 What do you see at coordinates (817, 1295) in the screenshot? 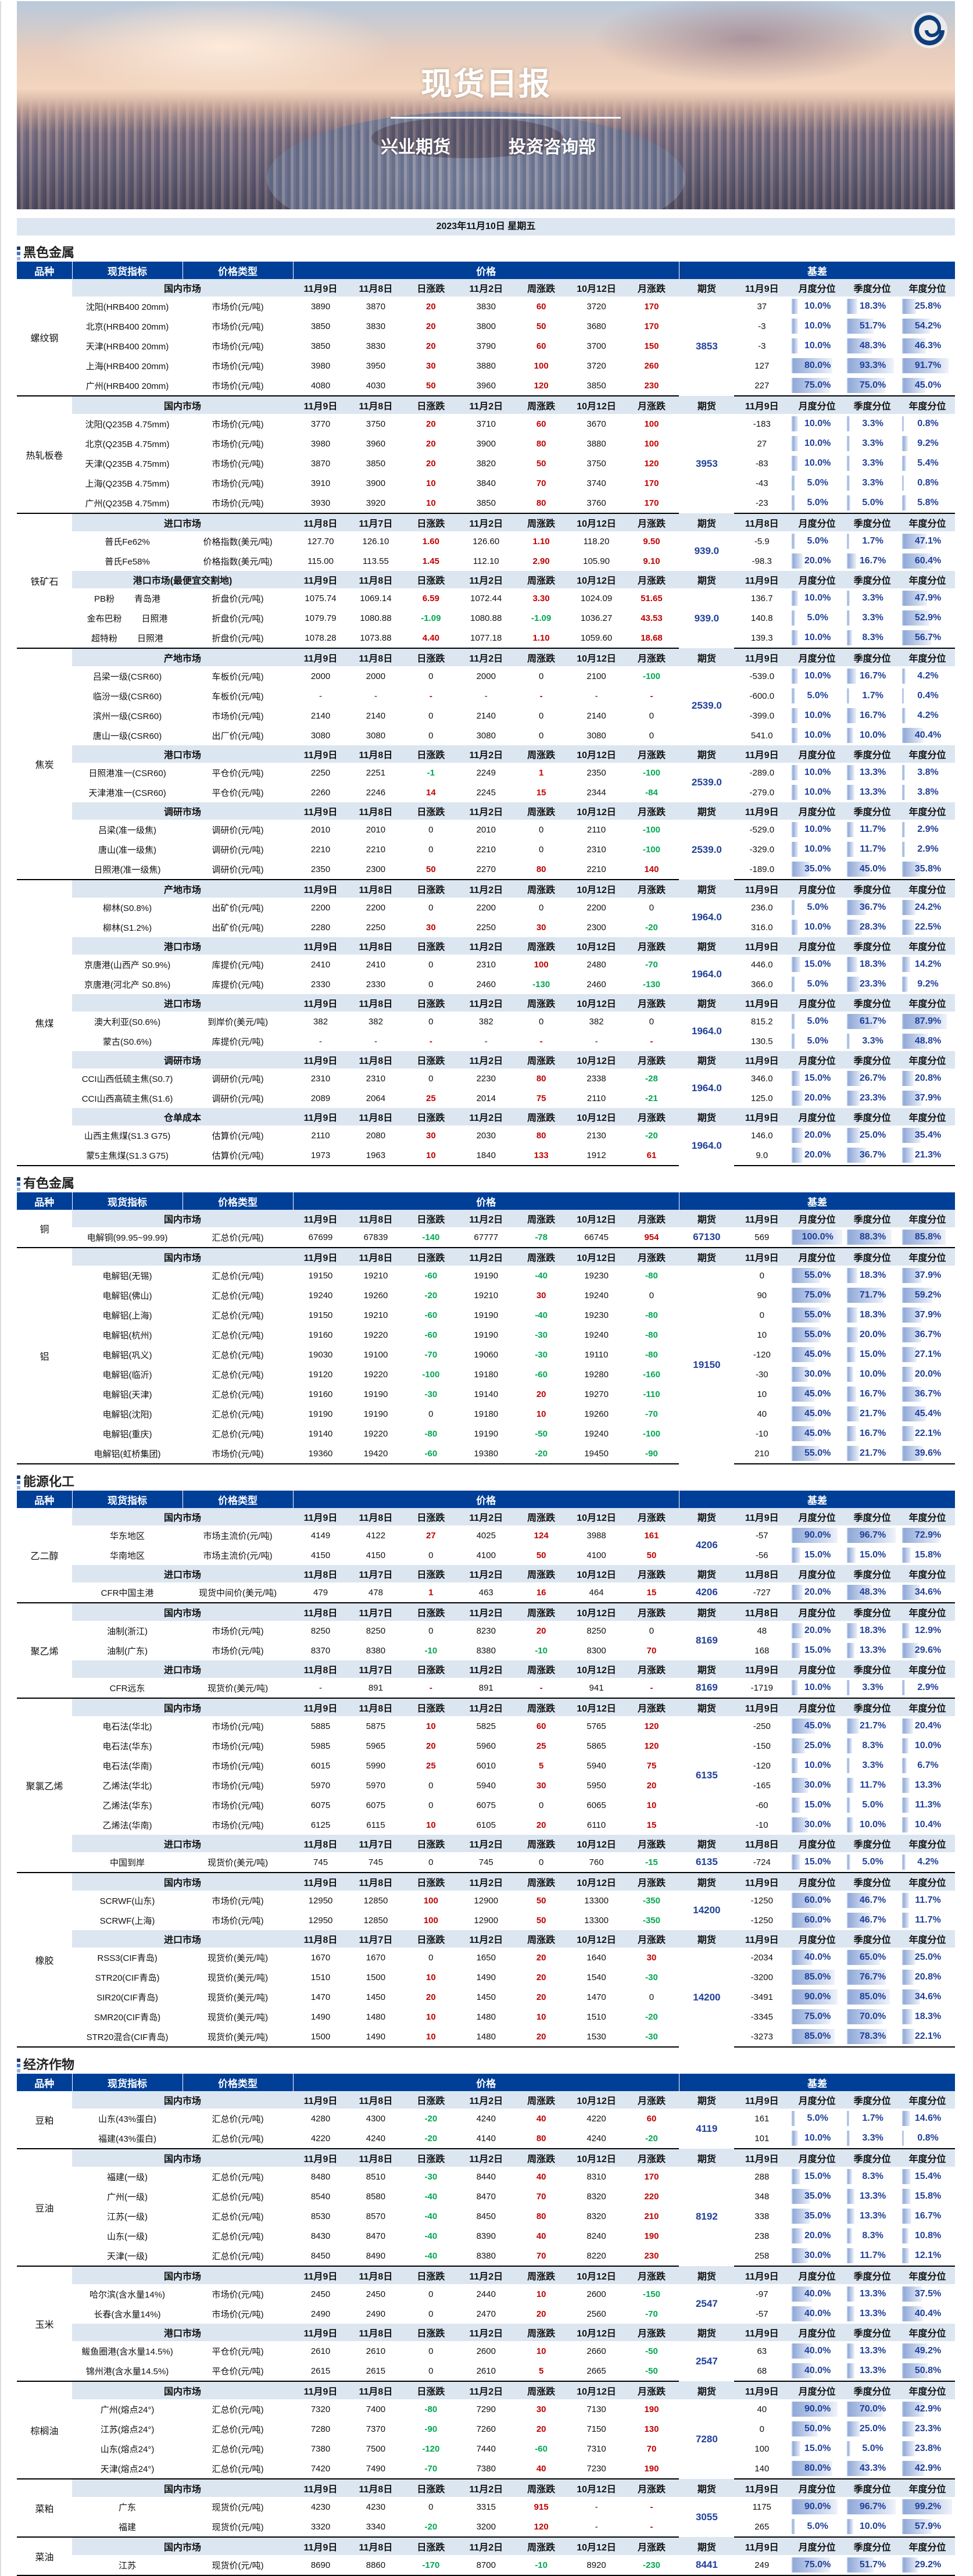
I see `percentile-value: 75.0%` at bounding box center [817, 1295].